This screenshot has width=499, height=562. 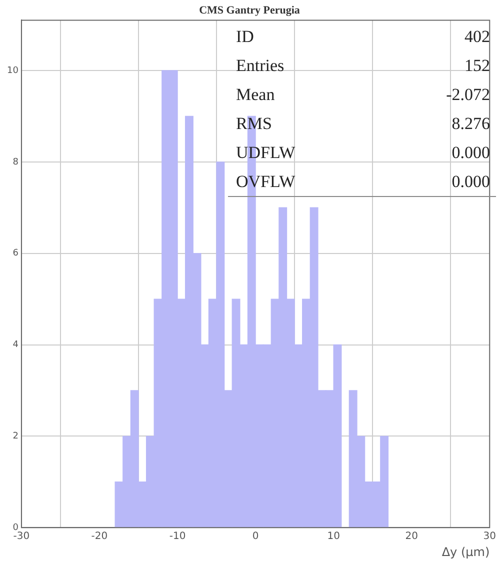 What do you see at coordinates (266, 182) in the screenshot?
I see `annotation: OVFLW` at bounding box center [266, 182].